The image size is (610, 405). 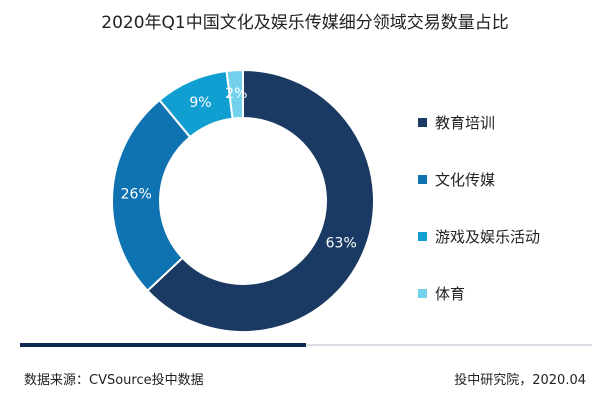 What do you see at coordinates (163, 345) in the screenshot?
I see `footer-divider-accent` at bounding box center [163, 345].